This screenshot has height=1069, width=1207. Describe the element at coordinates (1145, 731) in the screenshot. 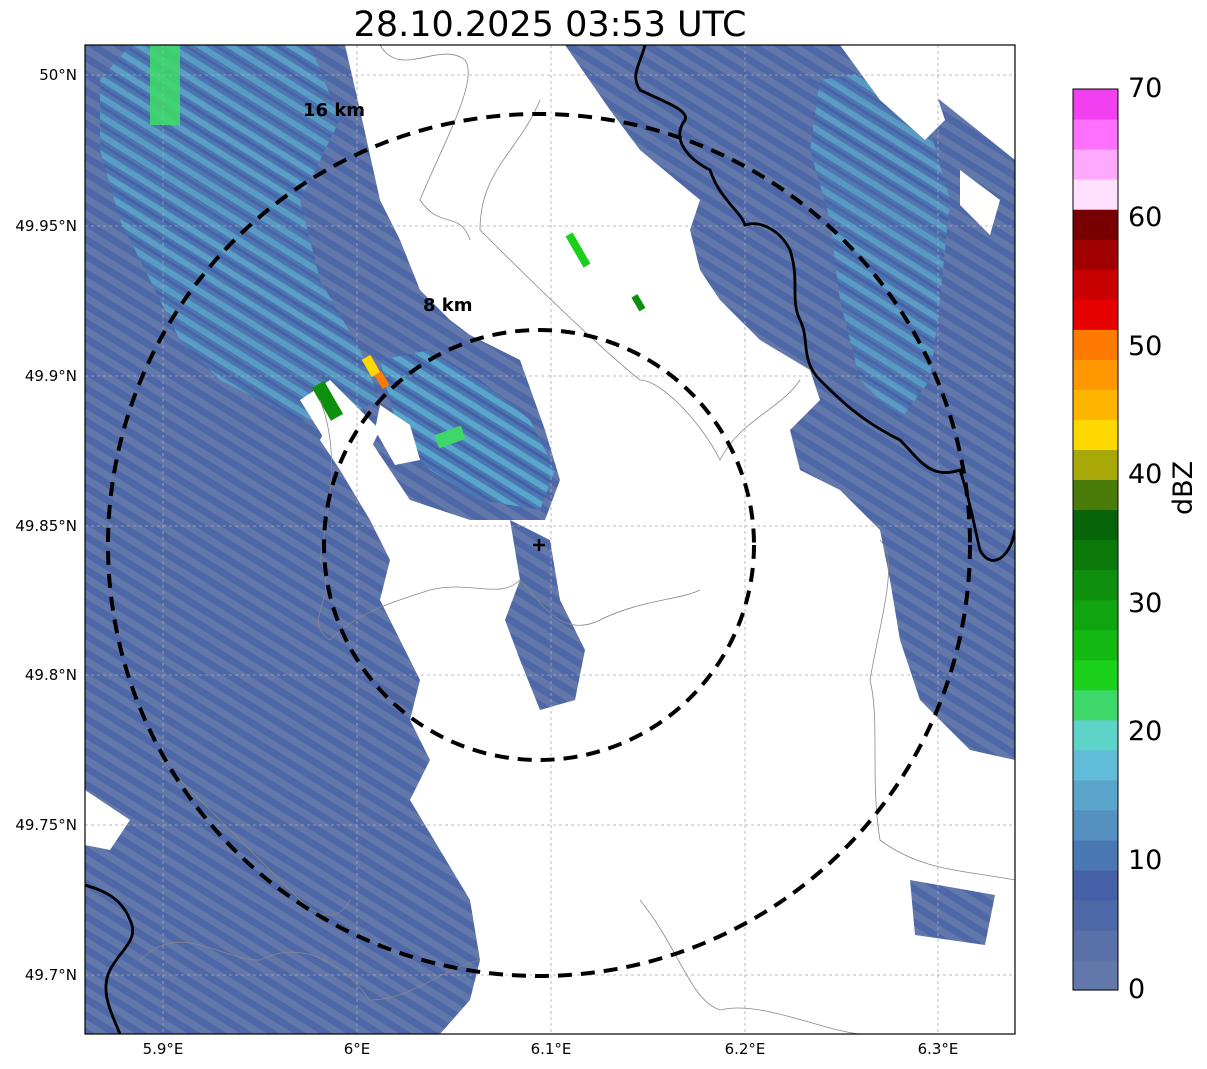

I see `colorbar-tick-label: 20` at that location.